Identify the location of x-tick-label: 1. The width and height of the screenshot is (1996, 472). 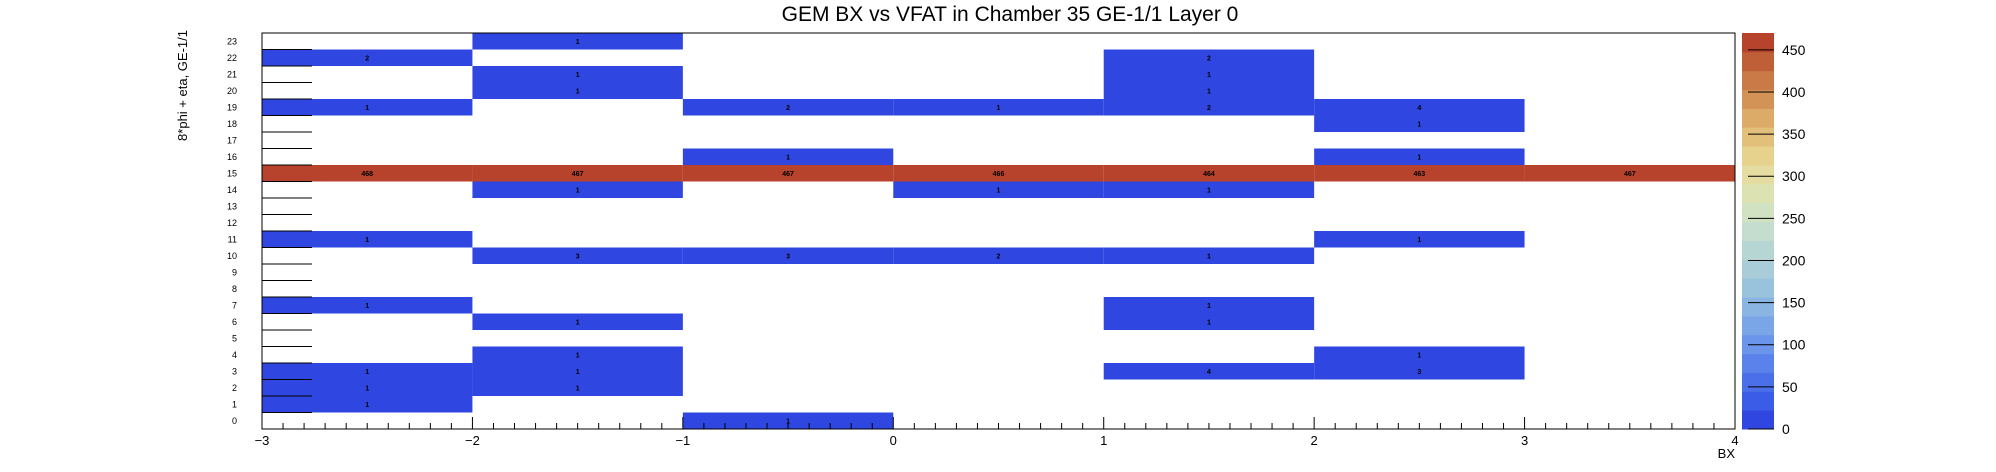
(1103, 440).